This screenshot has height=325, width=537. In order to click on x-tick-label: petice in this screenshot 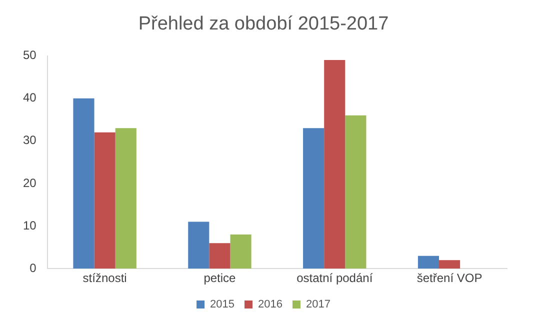, I will do `click(220, 278)`.